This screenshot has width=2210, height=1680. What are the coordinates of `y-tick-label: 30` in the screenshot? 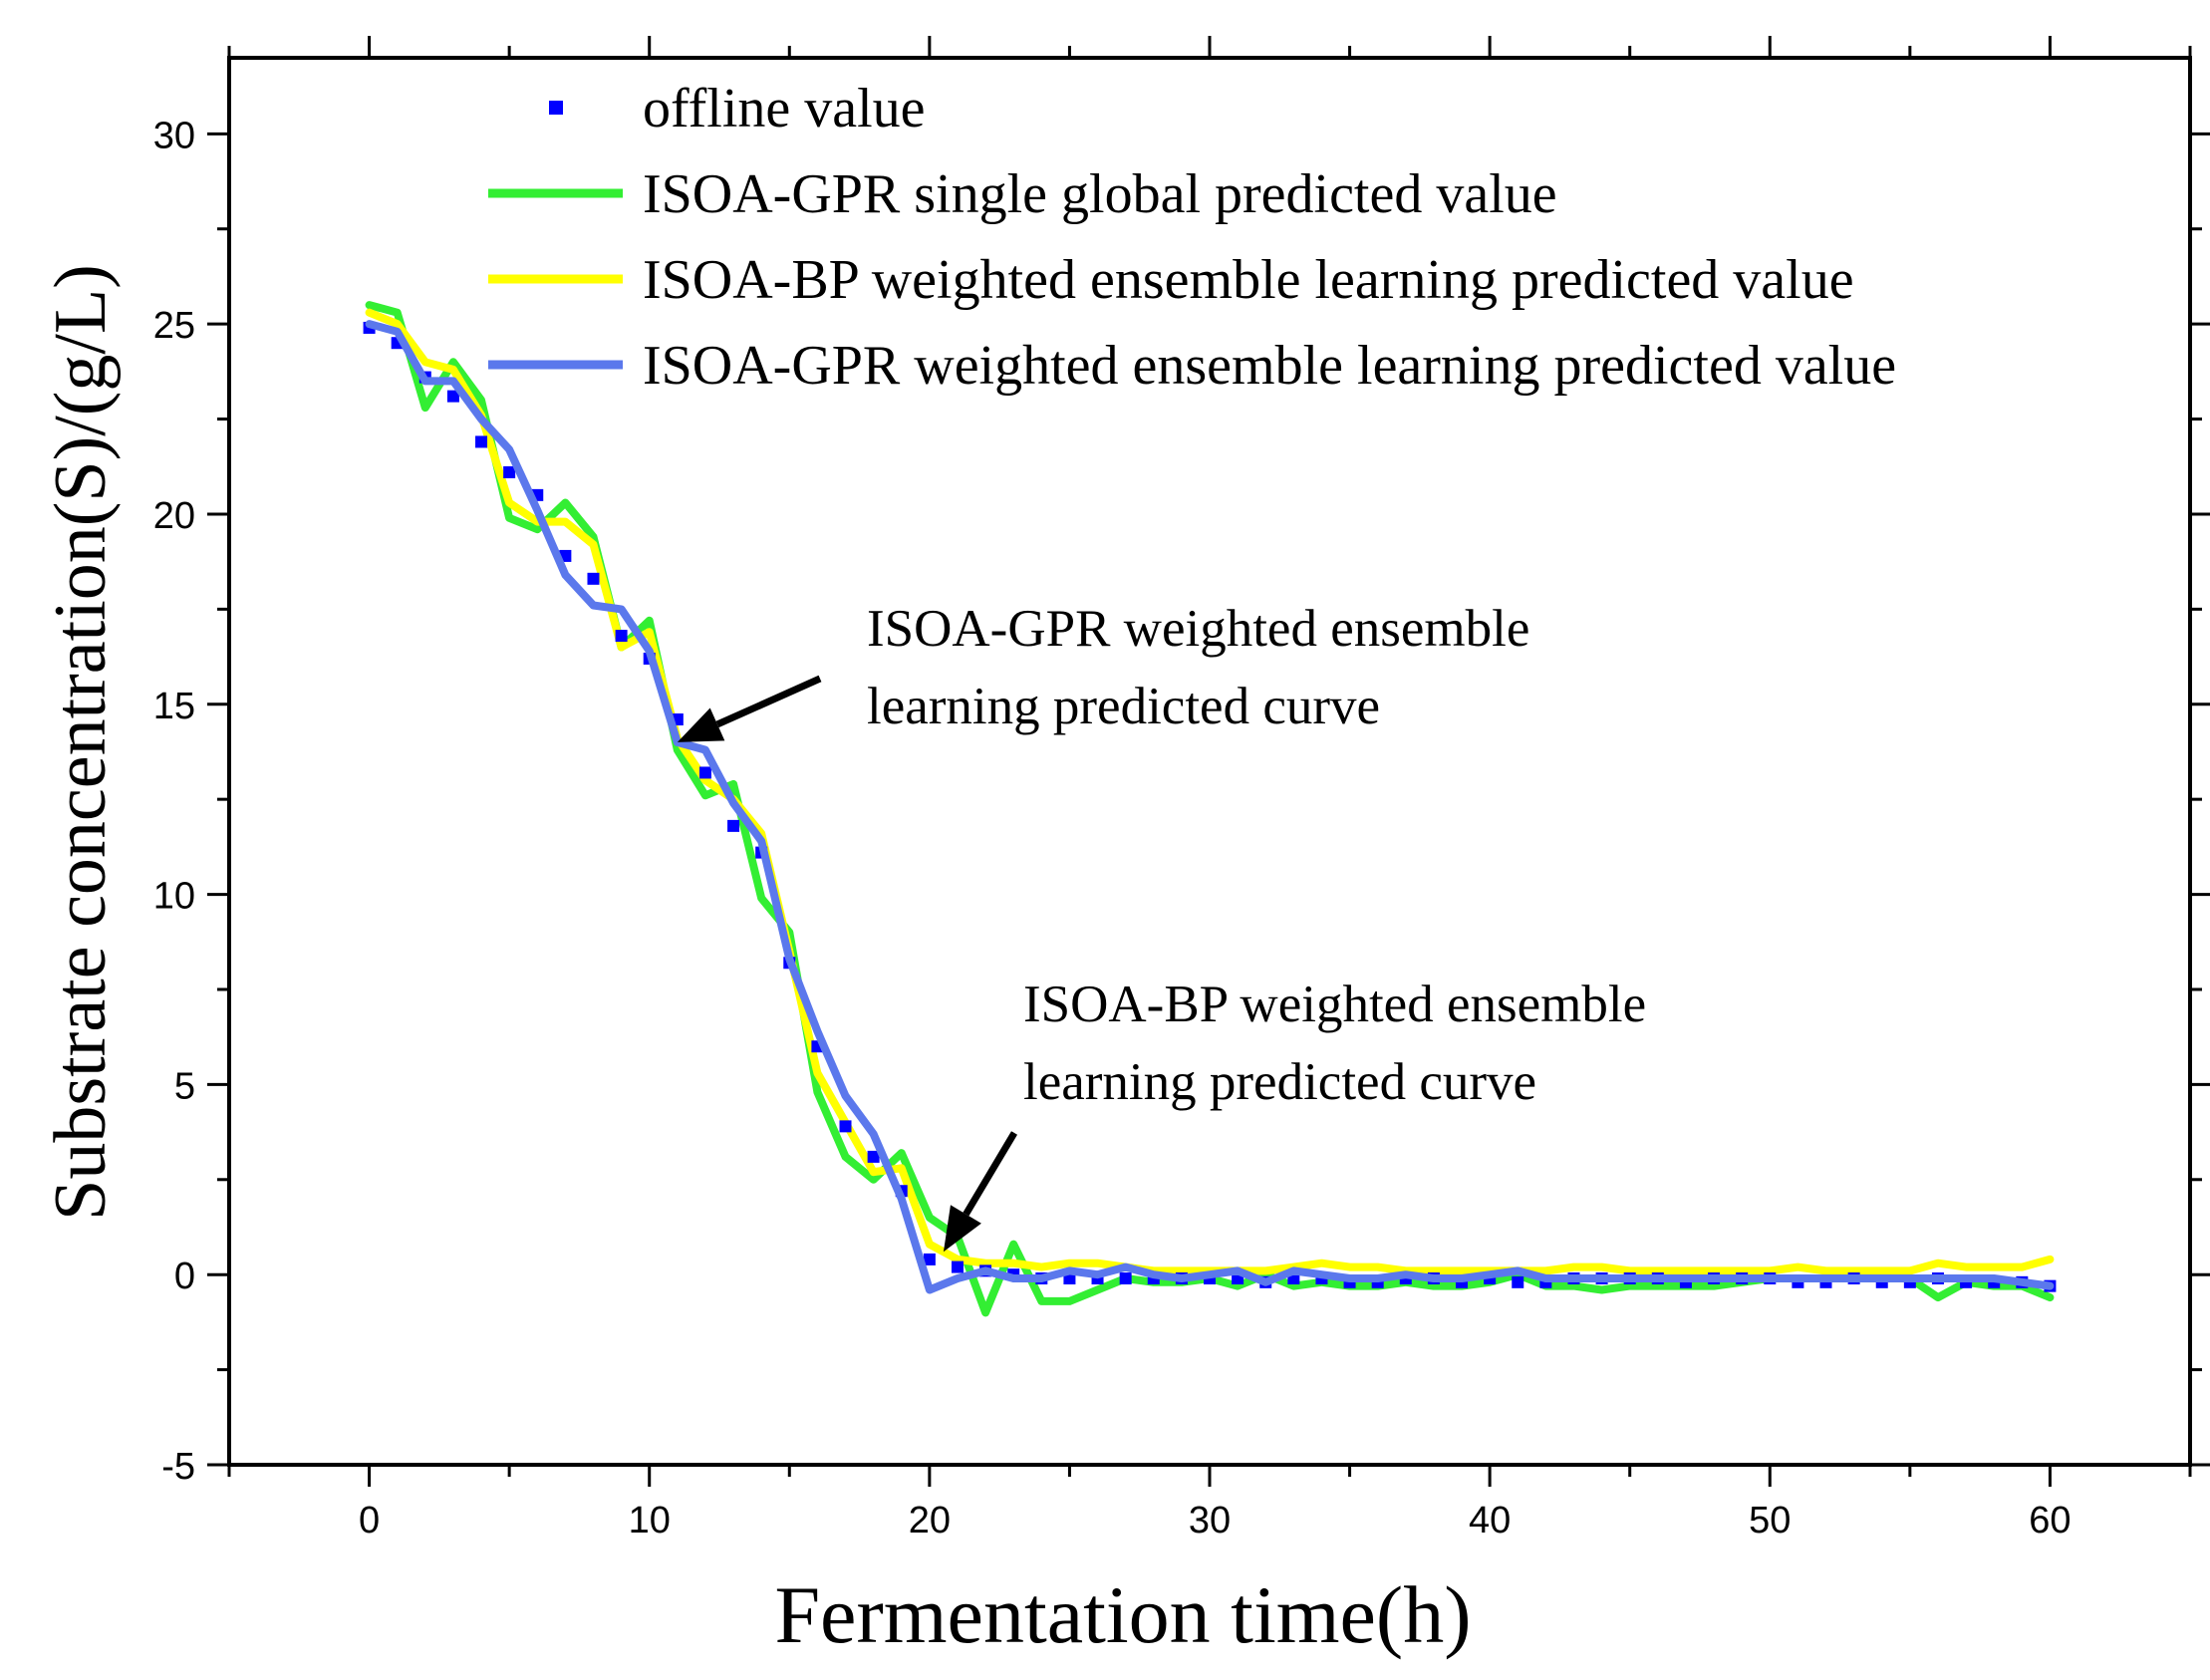 It's located at (174, 135).